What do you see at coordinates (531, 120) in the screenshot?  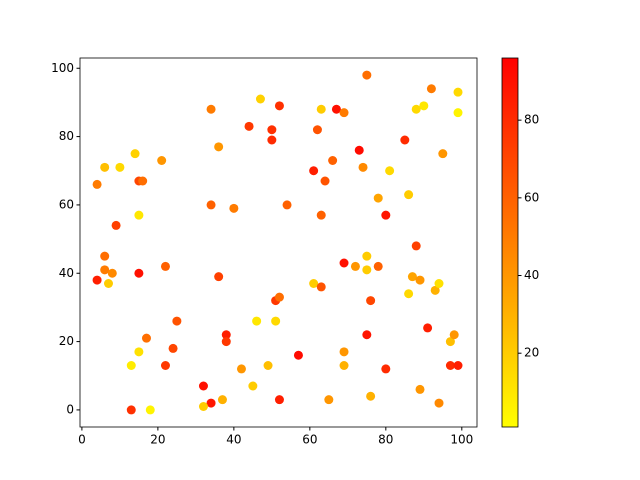 I see `colorbar-tick-label: 80` at bounding box center [531, 120].